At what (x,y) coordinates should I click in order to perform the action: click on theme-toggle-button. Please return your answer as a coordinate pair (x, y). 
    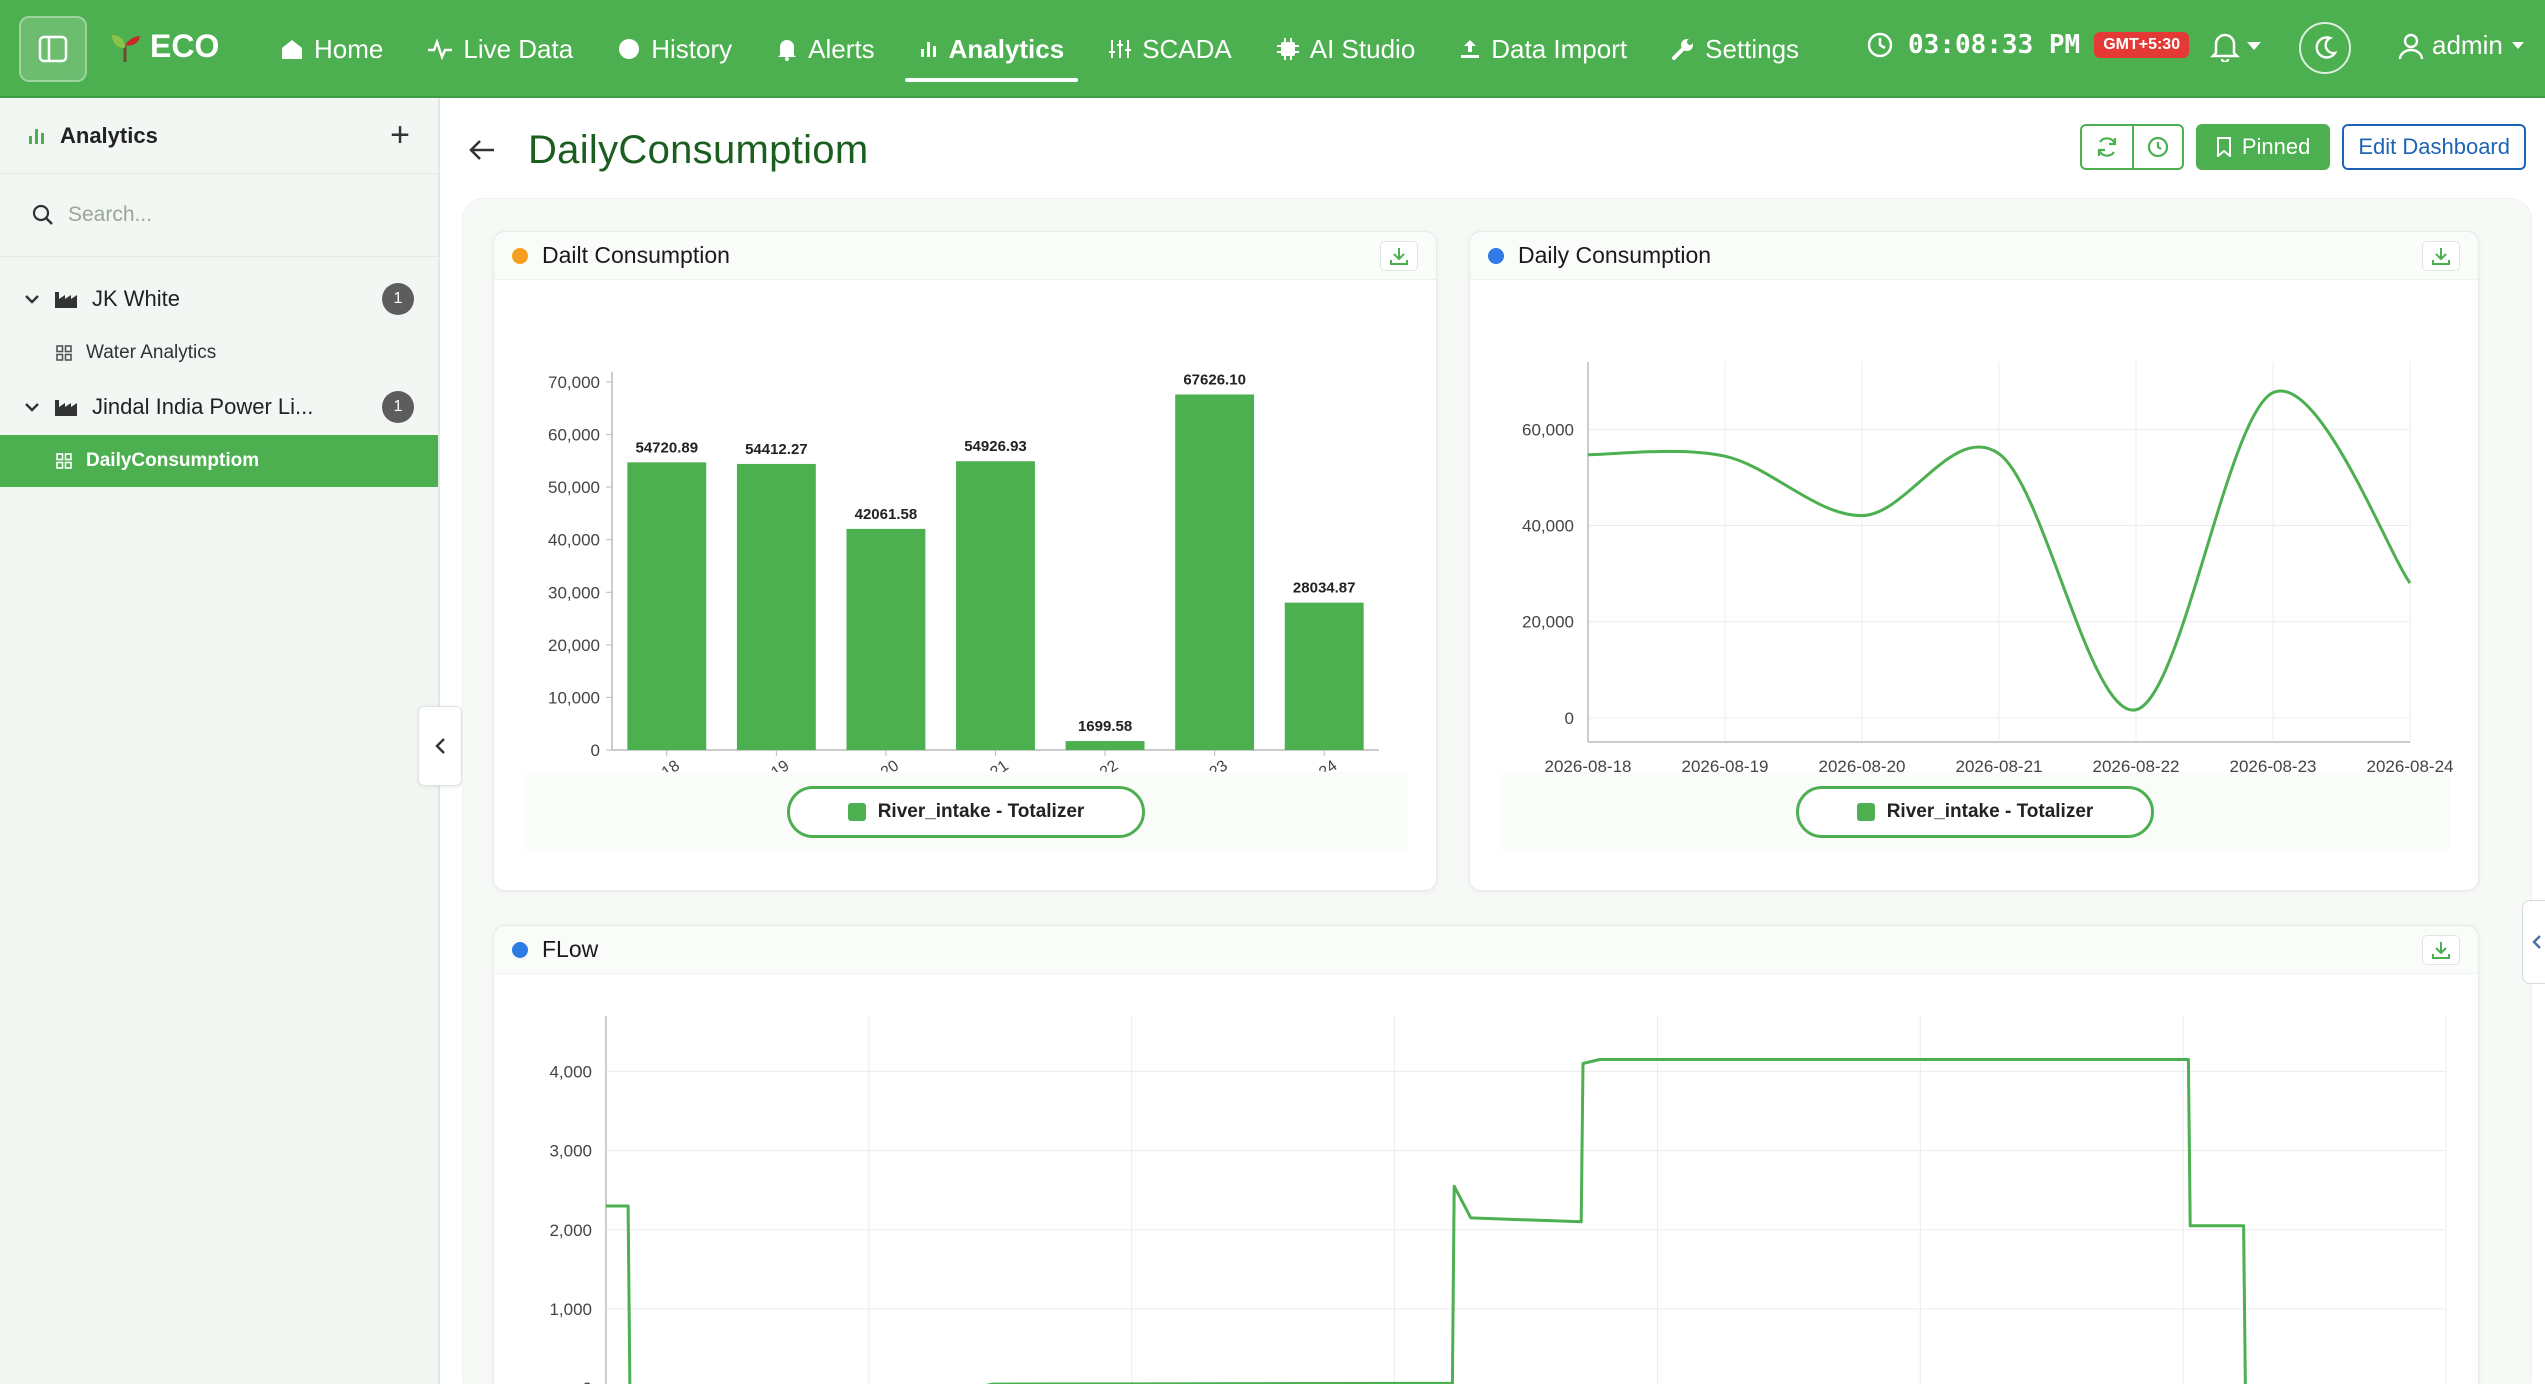
    Looking at the image, I should click on (2325, 48).